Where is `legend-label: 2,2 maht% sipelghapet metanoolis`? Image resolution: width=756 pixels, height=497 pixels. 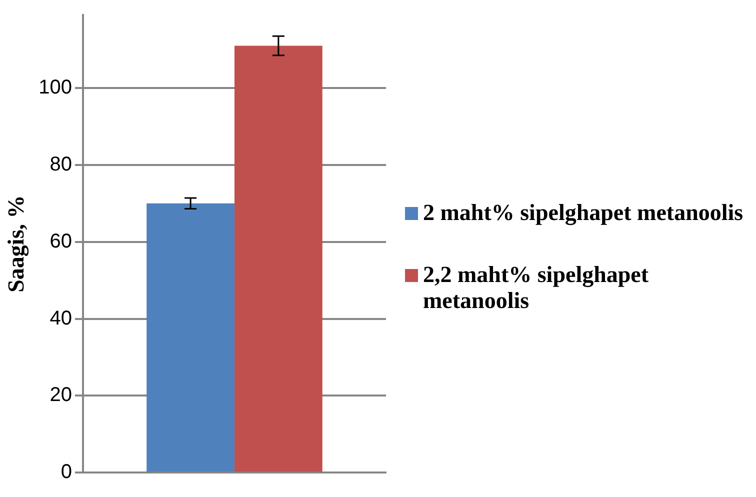 legend-label: 2,2 maht% sipelghapet metanoolis is located at coordinates (536, 288).